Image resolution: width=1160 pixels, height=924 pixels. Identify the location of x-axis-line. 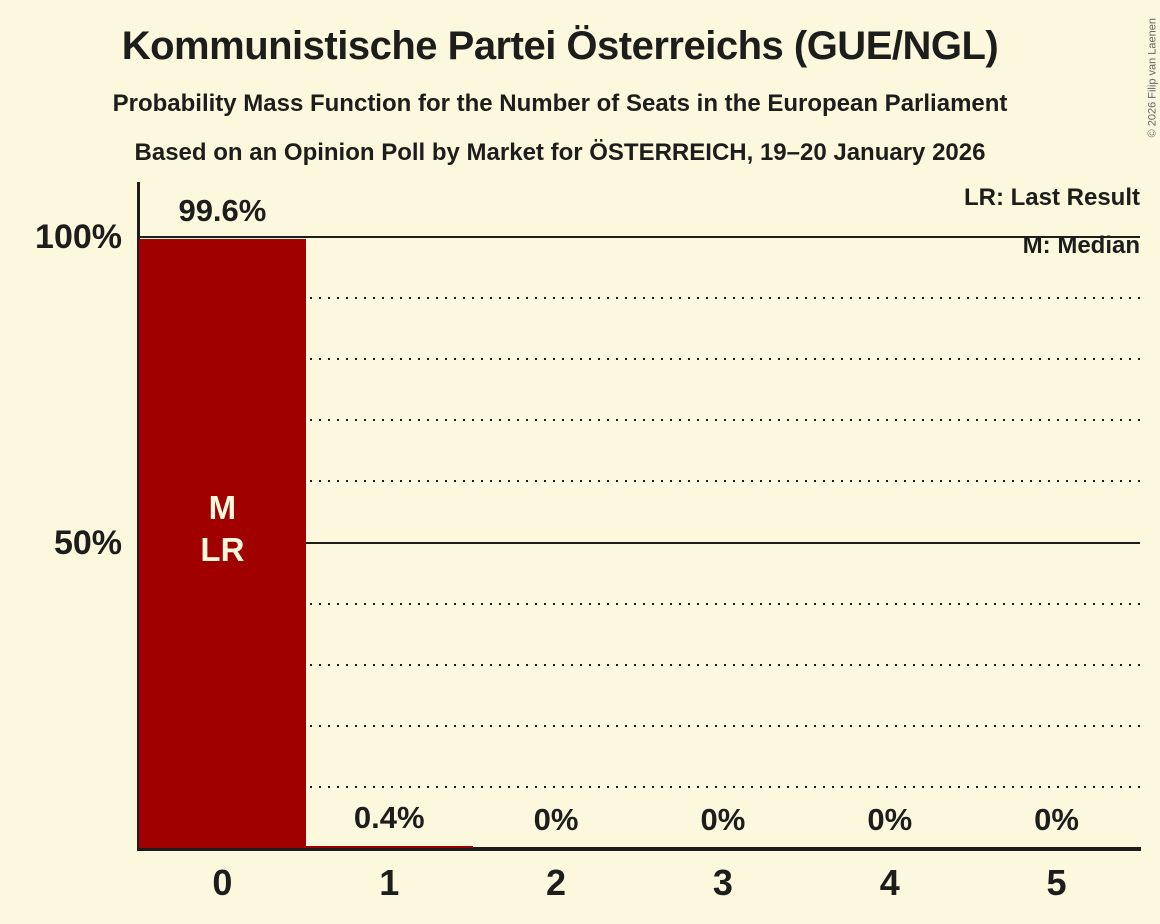
(639, 849).